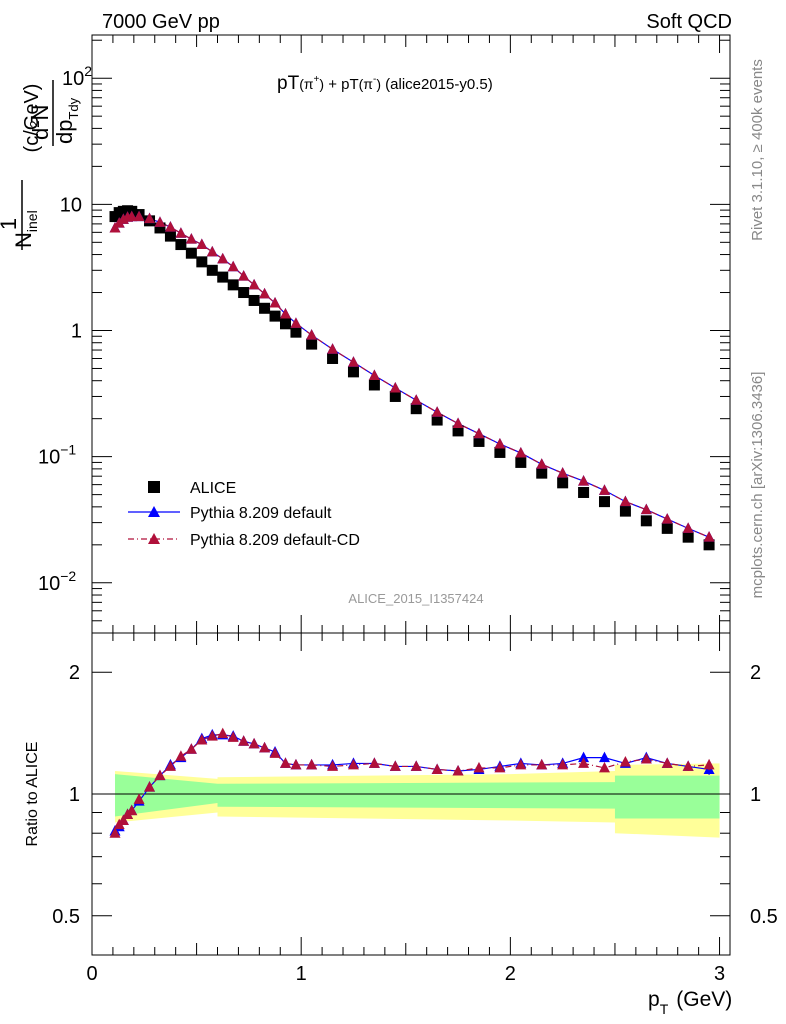 The height and width of the screenshot is (1024, 786). What do you see at coordinates (71, 205) in the screenshot?
I see `main-y-tick-label: 10` at bounding box center [71, 205].